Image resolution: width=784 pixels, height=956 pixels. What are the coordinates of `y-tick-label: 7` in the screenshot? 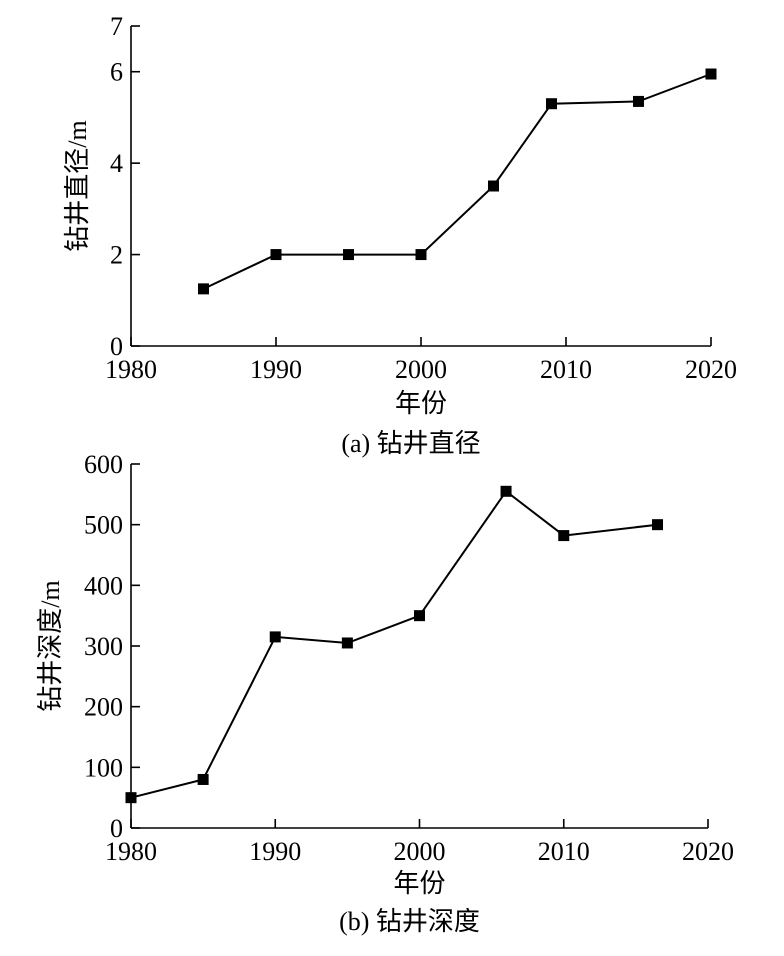 It's located at (116, 26).